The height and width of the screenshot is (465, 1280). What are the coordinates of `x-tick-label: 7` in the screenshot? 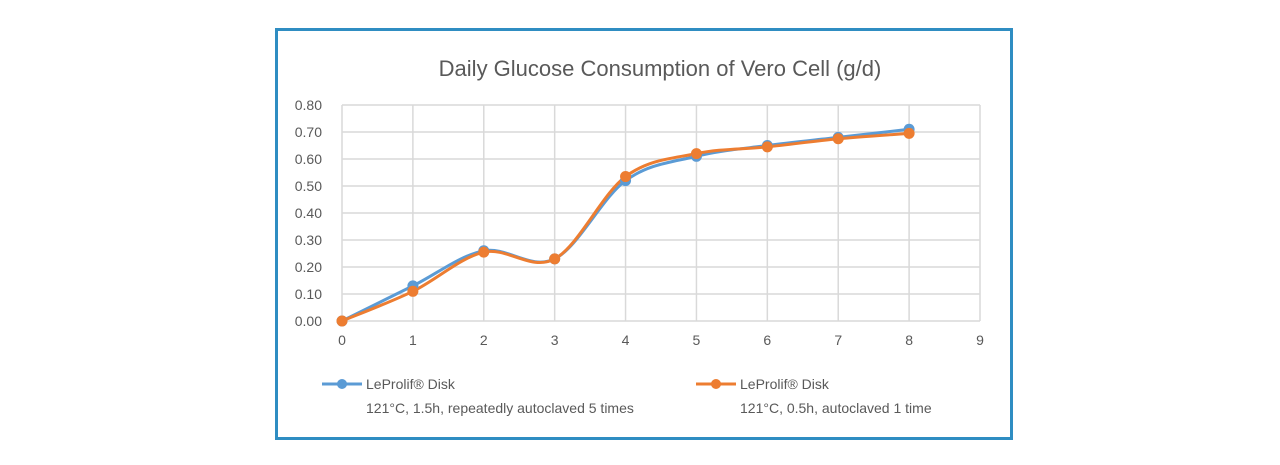 It's located at (838, 340).